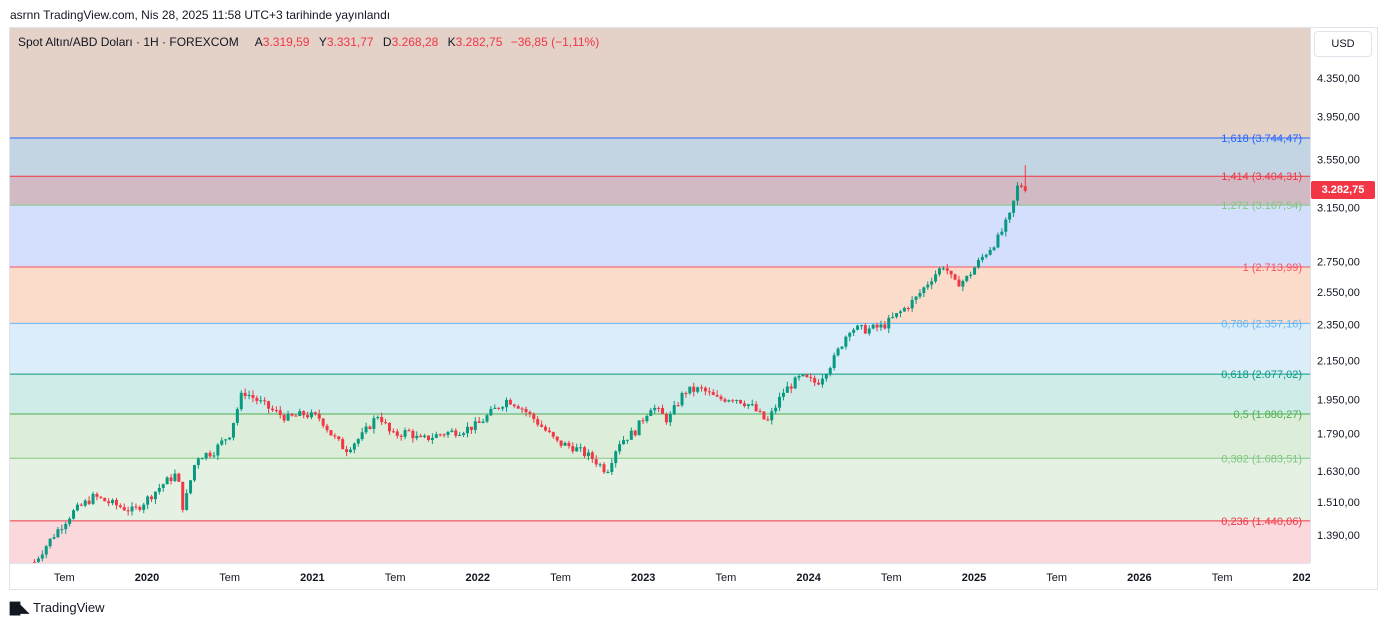 Image resolution: width=1386 pixels, height=626 pixels. Describe the element at coordinates (258, 42) in the screenshot. I see `open-label: A` at that location.